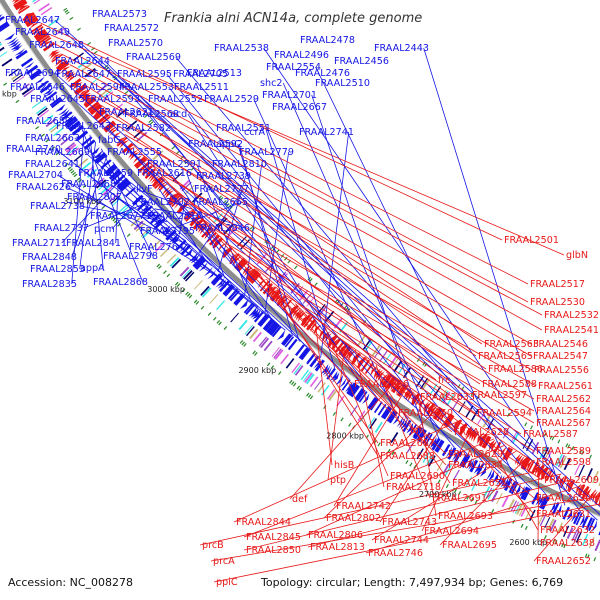 This screenshot has height=600, width=600. What do you see at coordinates (563, 451) in the screenshot?
I see `reverse-gene-label: FRAAL2589` at bounding box center [563, 451].